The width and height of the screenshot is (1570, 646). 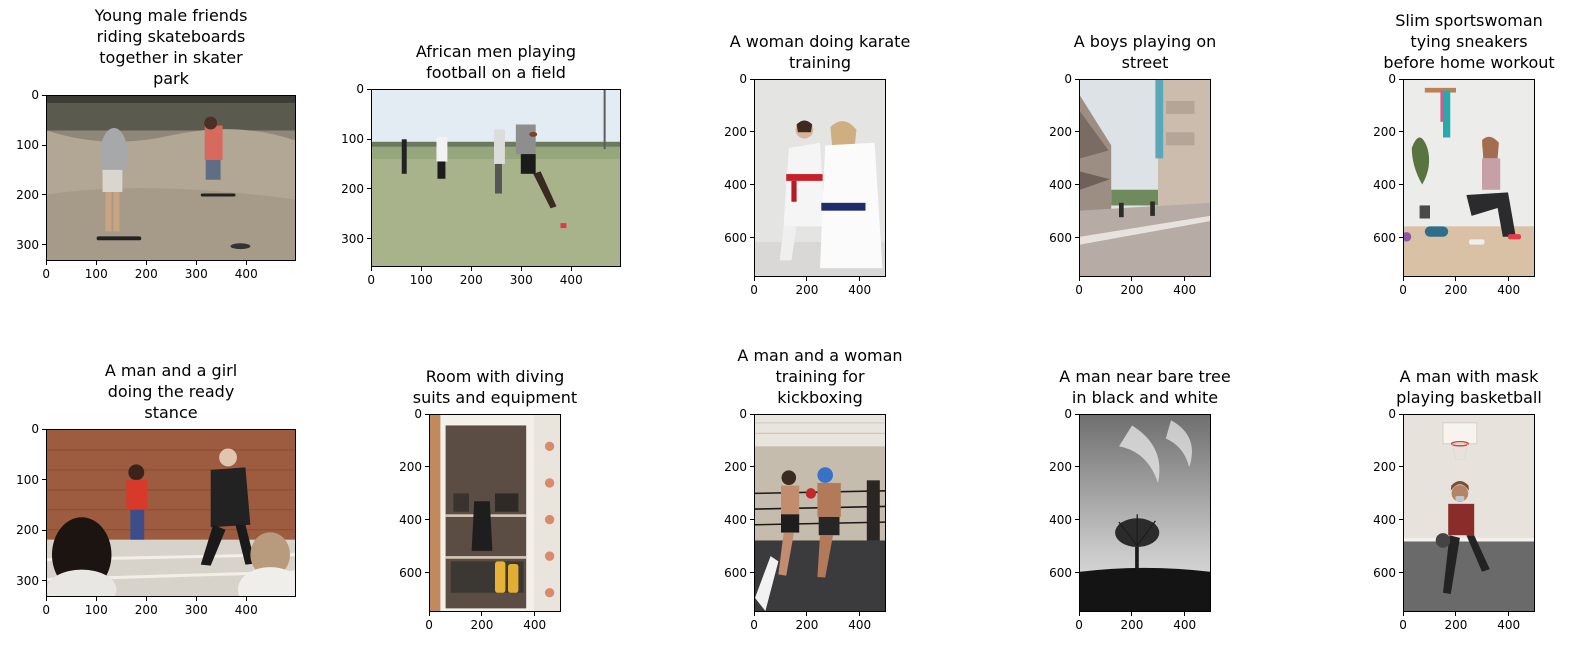 I want to click on bare-tree-scene-image, so click(x=1145, y=513).